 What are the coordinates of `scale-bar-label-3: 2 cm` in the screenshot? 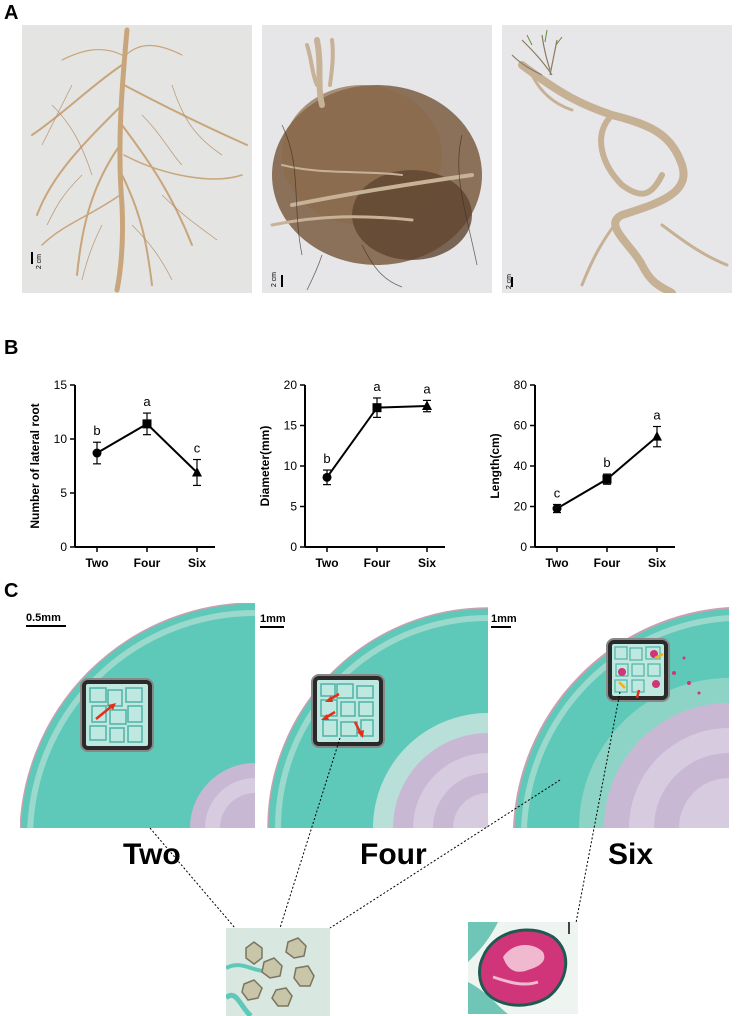 It's located at (509, 282).